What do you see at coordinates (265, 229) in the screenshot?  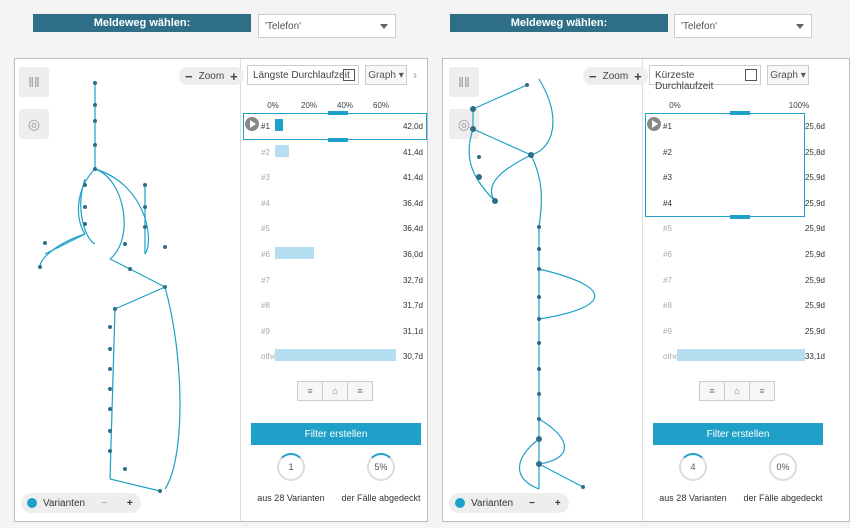 I see `variant-label: #5` at bounding box center [265, 229].